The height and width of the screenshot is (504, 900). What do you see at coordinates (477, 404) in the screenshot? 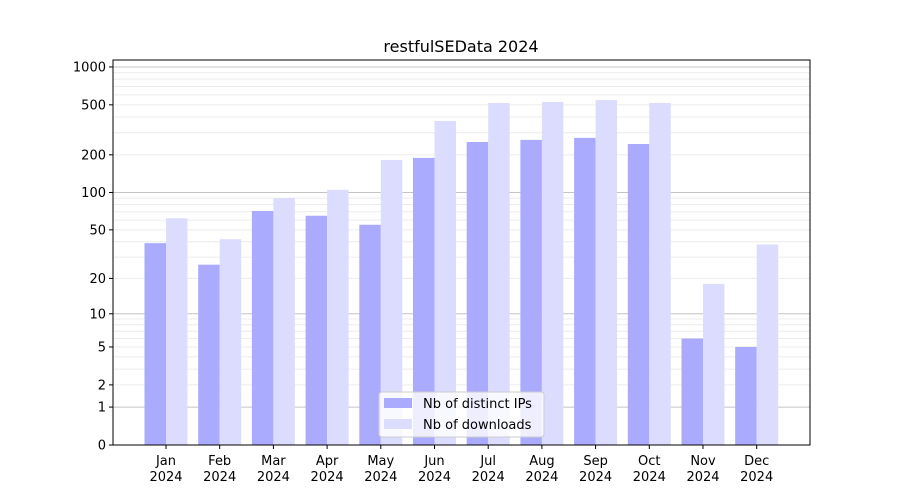
I see `legend-label-ips: Nb of distinct IPs` at bounding box center [477, 404].